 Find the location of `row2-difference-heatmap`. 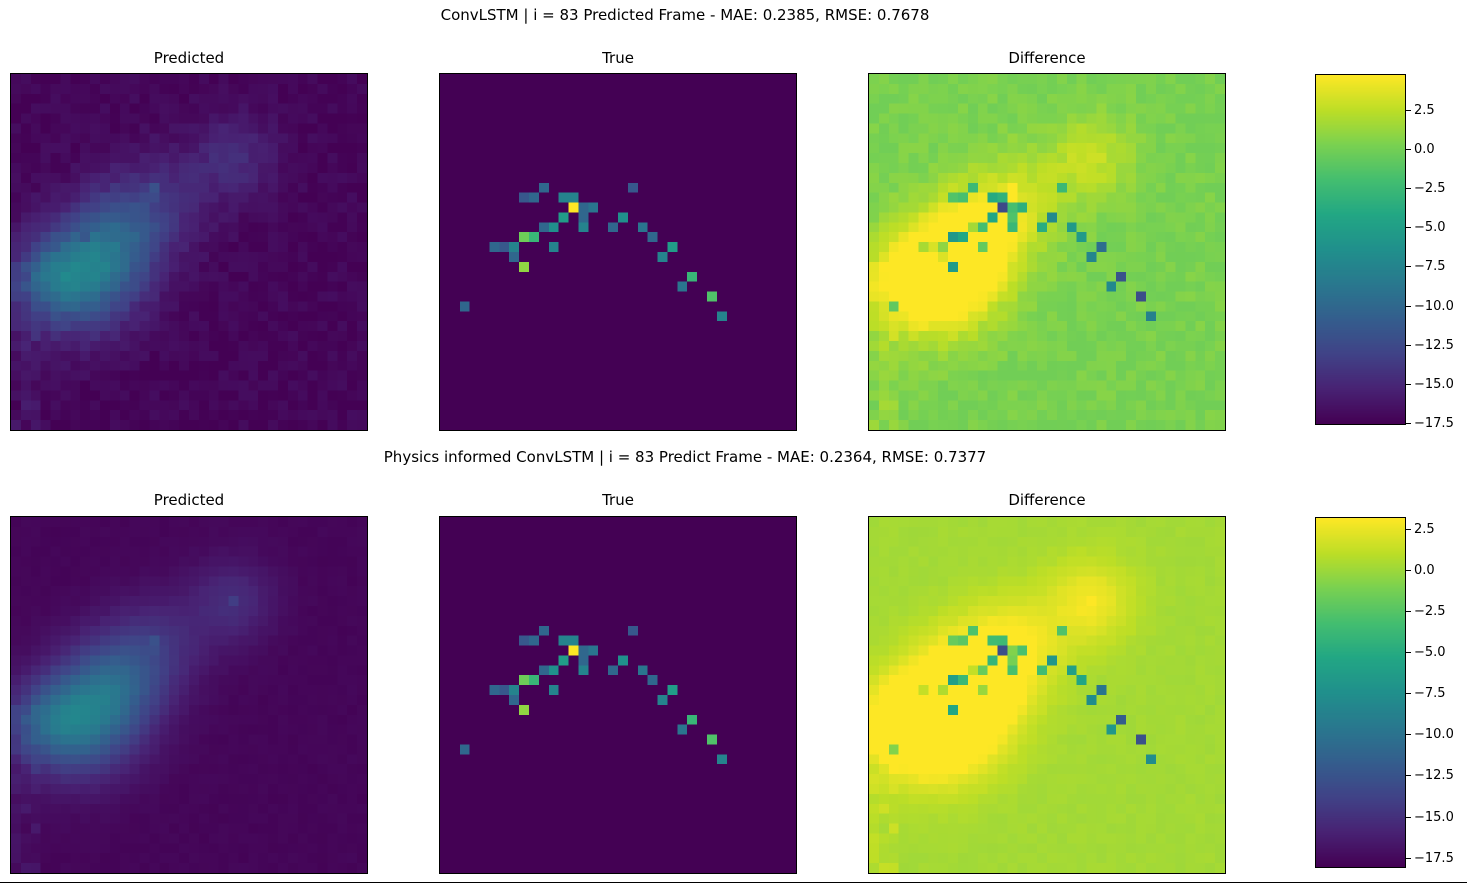

row2-difference-heatmap is located at coordinates (1047, 695).